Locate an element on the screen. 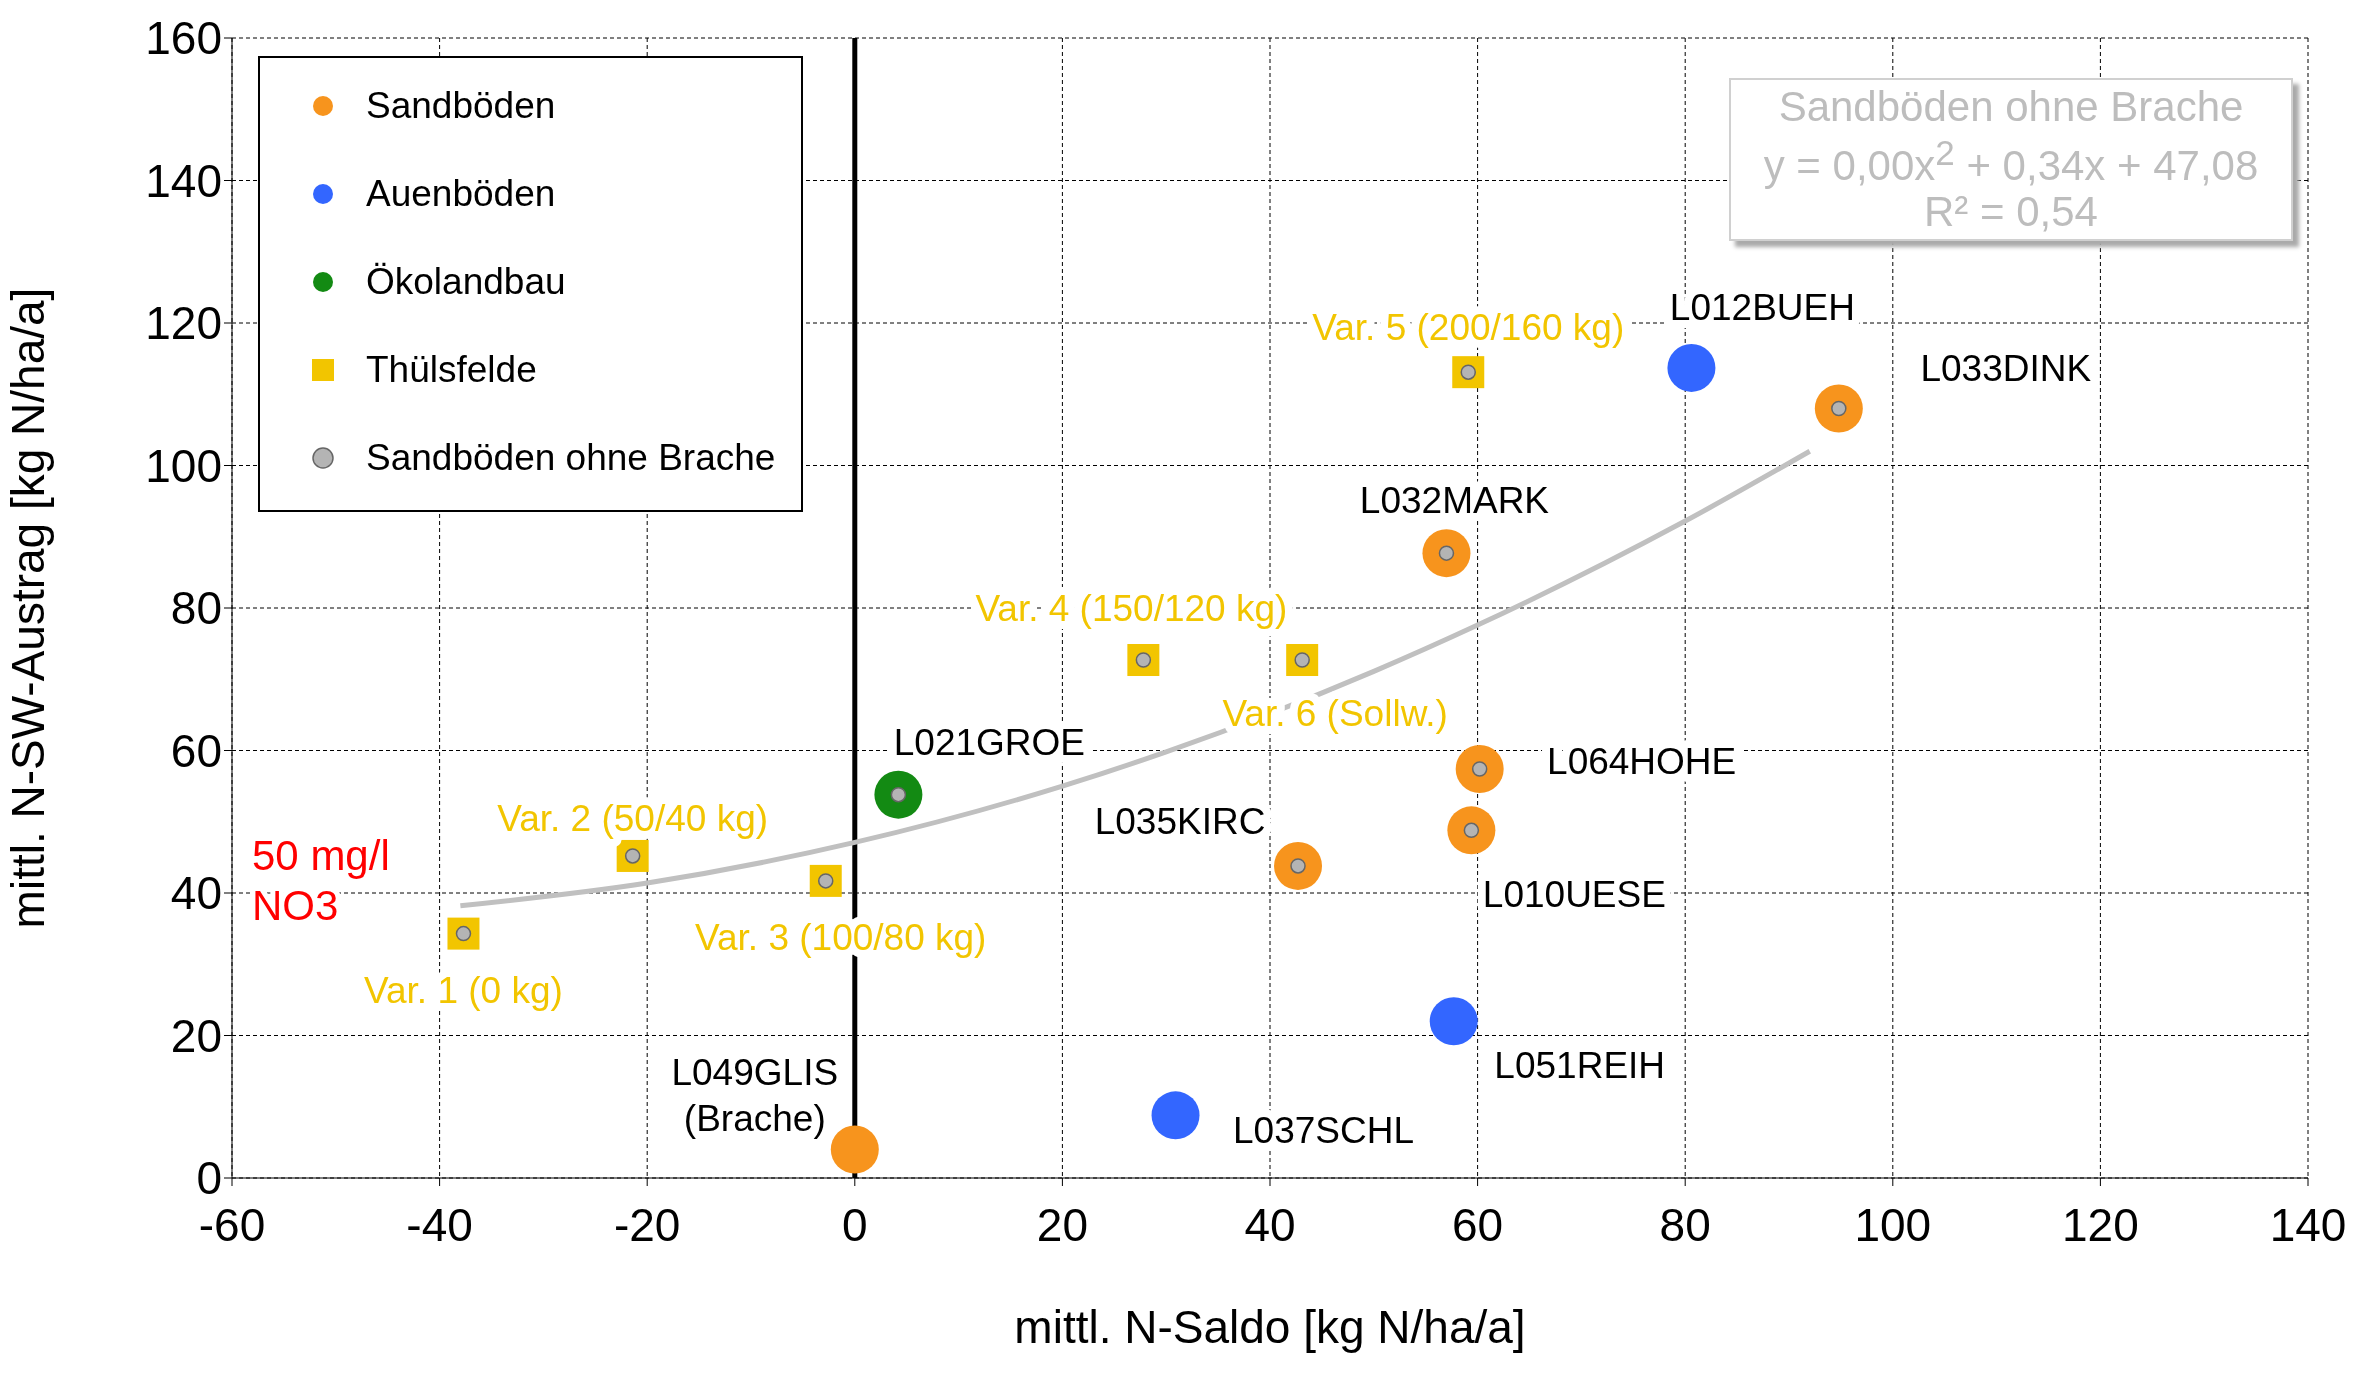 The image size is (2376, 1381). annotation: L032MARK is located at coordinates (1454, 500).